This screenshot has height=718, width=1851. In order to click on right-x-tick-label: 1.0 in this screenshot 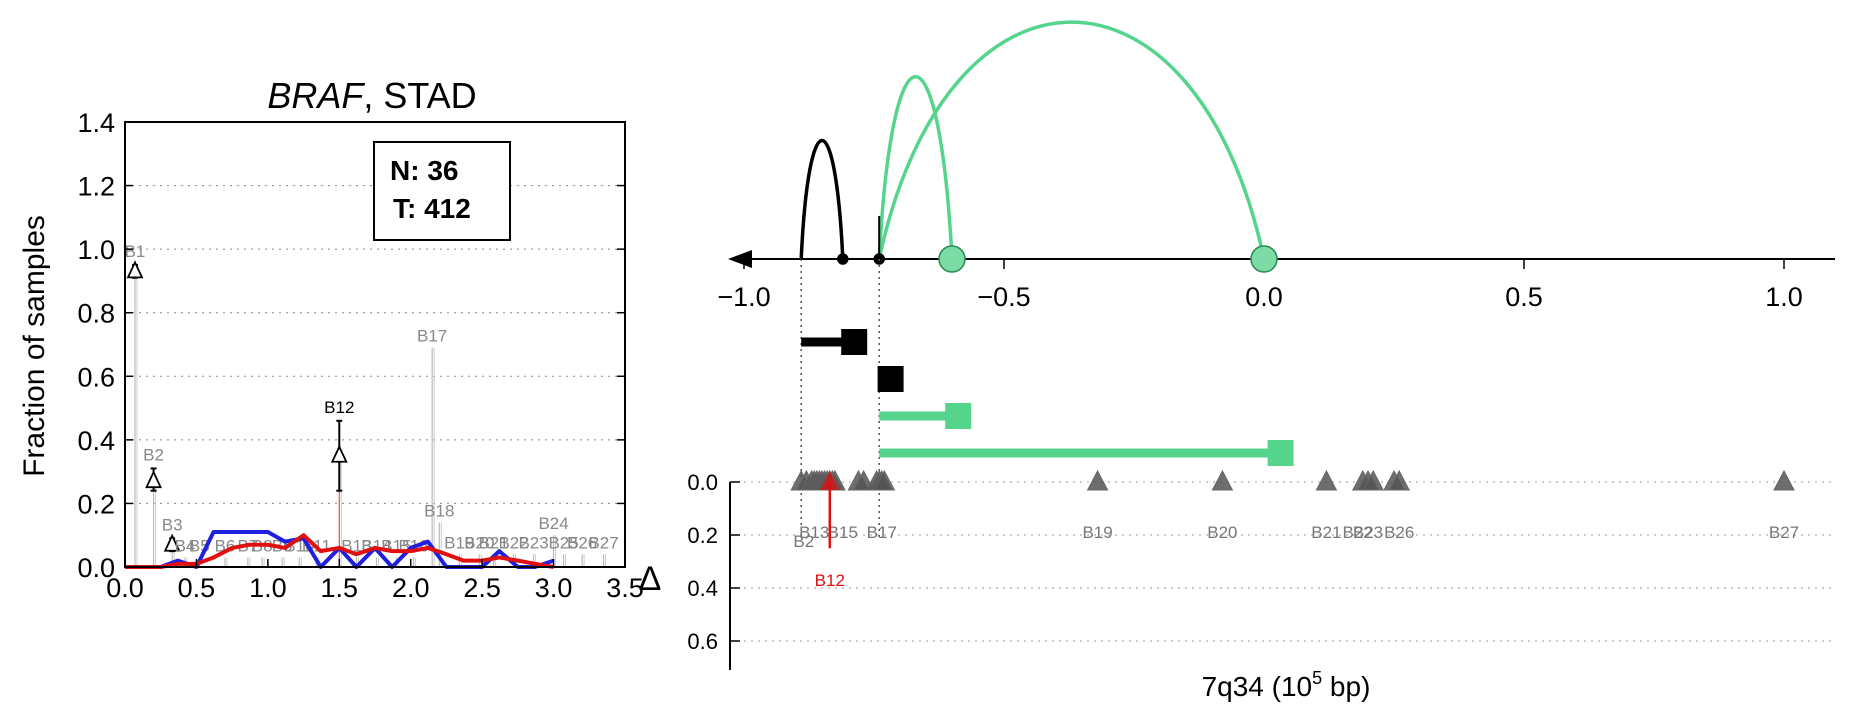, I will do `click(1784, 297)`.